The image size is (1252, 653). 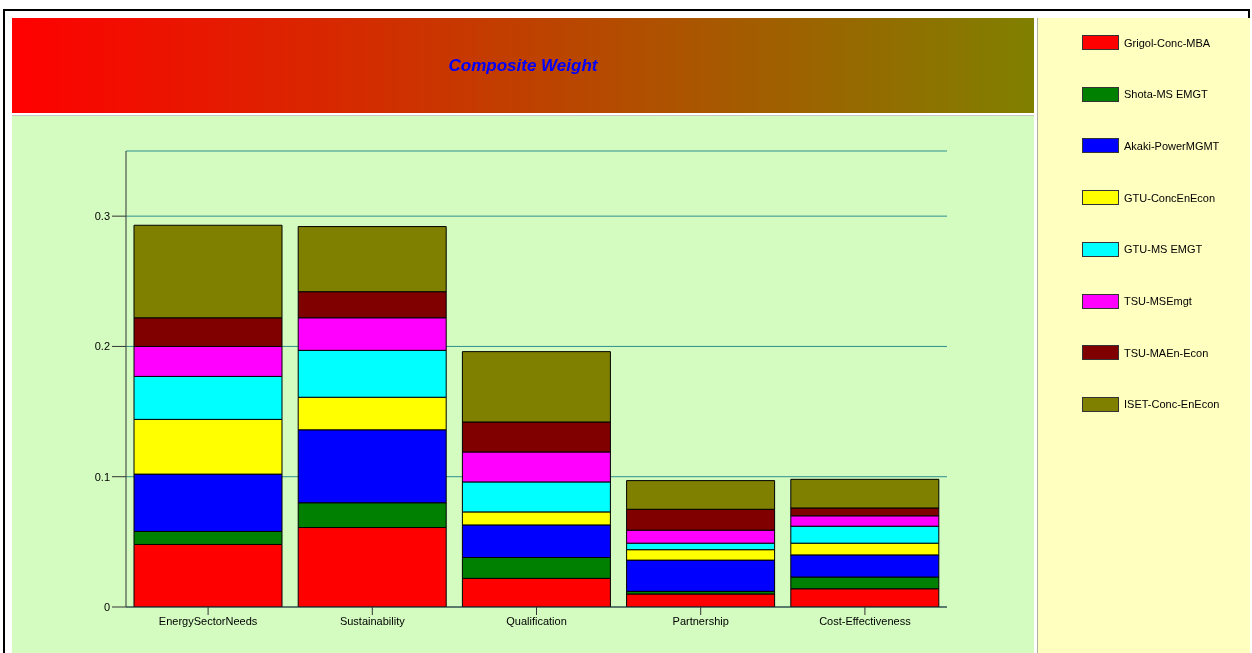 What do you see at coordinates (1163, 249) in the screenshot?
I see `legend-label: GTU-MS EMGT` at bounding box center [1163, 249].